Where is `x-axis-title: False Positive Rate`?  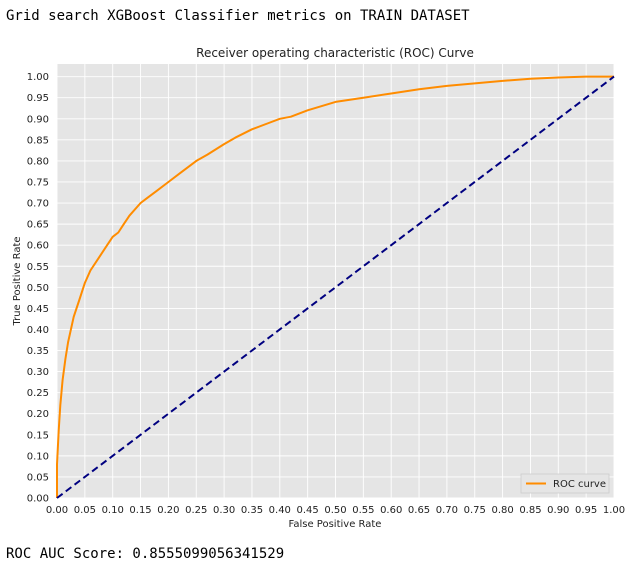
x-axis-title: False Positive Rate is located at coordinates (335, 524).